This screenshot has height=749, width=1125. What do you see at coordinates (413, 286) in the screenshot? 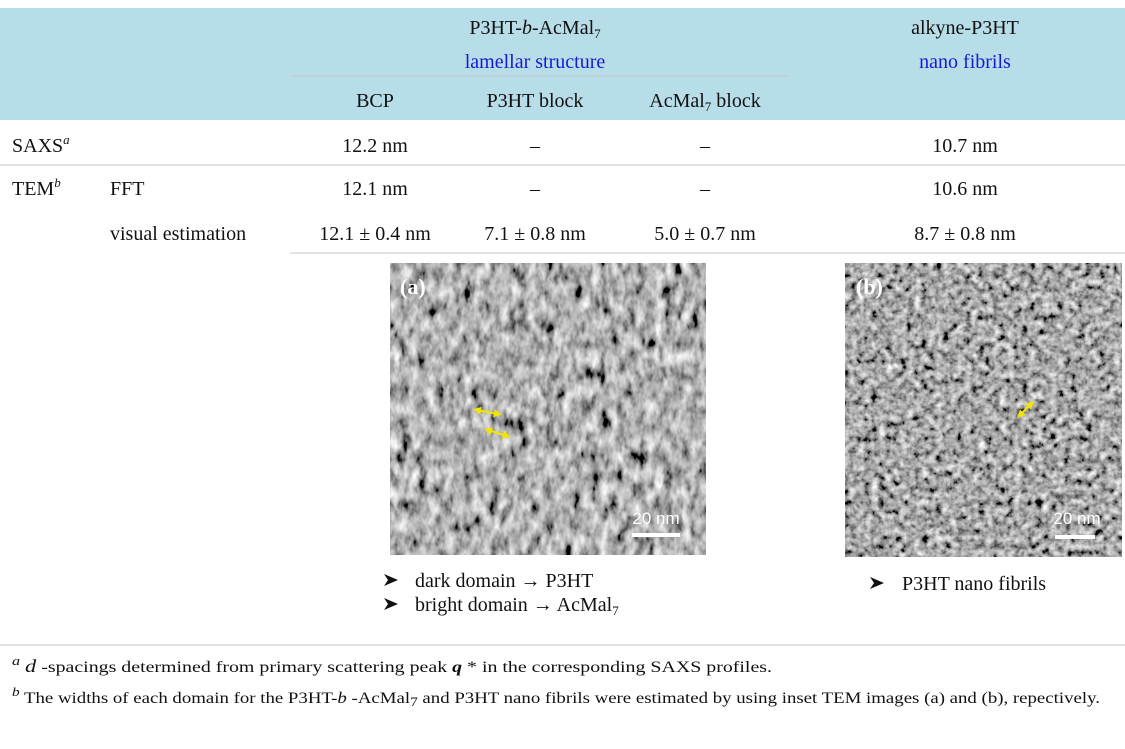
I see `image-label: (a)` at bounding box center [413, 286].